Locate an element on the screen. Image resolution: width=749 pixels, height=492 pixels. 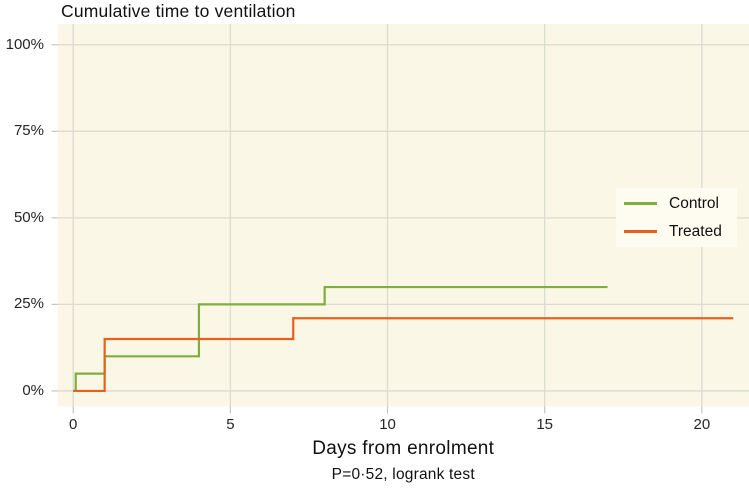
x-tick-label: 15 is located at coordinates (545, 424).